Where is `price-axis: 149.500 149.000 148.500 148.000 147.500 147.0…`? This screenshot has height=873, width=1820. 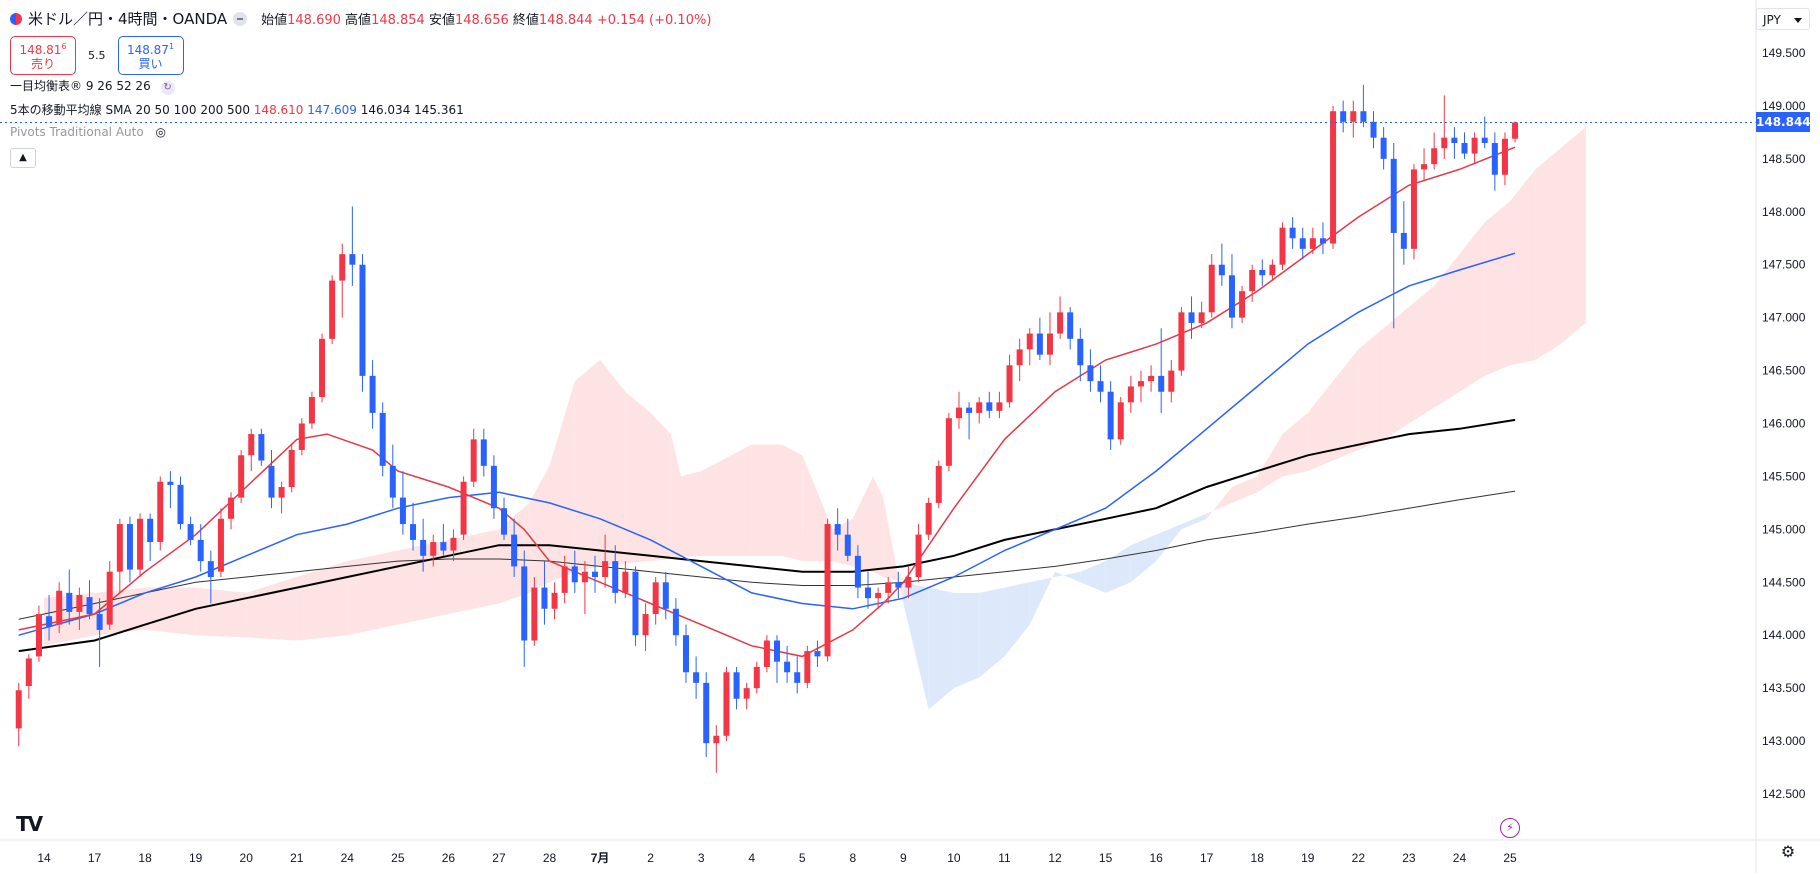 price-axis: 149.500 149.000 148.500 148.000 147.500 147.0… is located at coordinates (1784, 423).